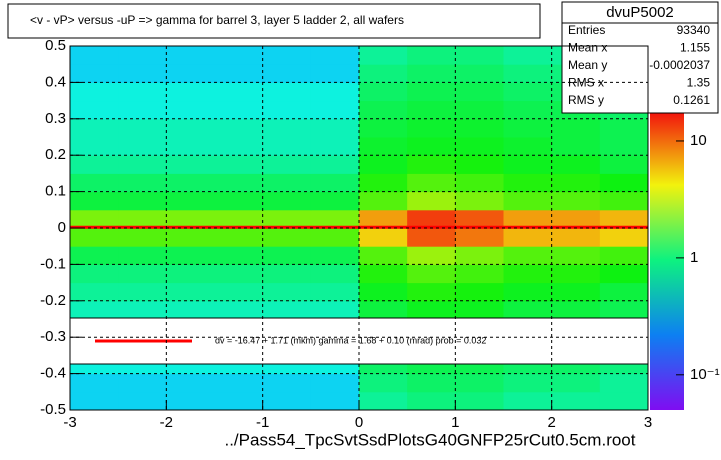 Image resolution: width=721 pixels, height=460 pixels. I want to click on title-box, so click(274, 21).